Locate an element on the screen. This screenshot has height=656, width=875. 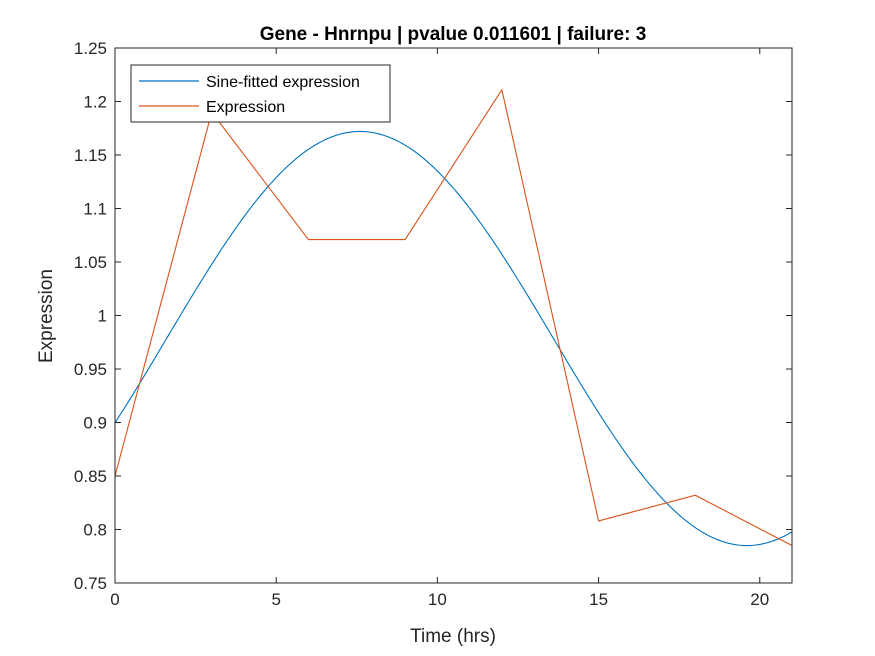
y-tick-label: 0.8 is located at coordinates (95, 530).